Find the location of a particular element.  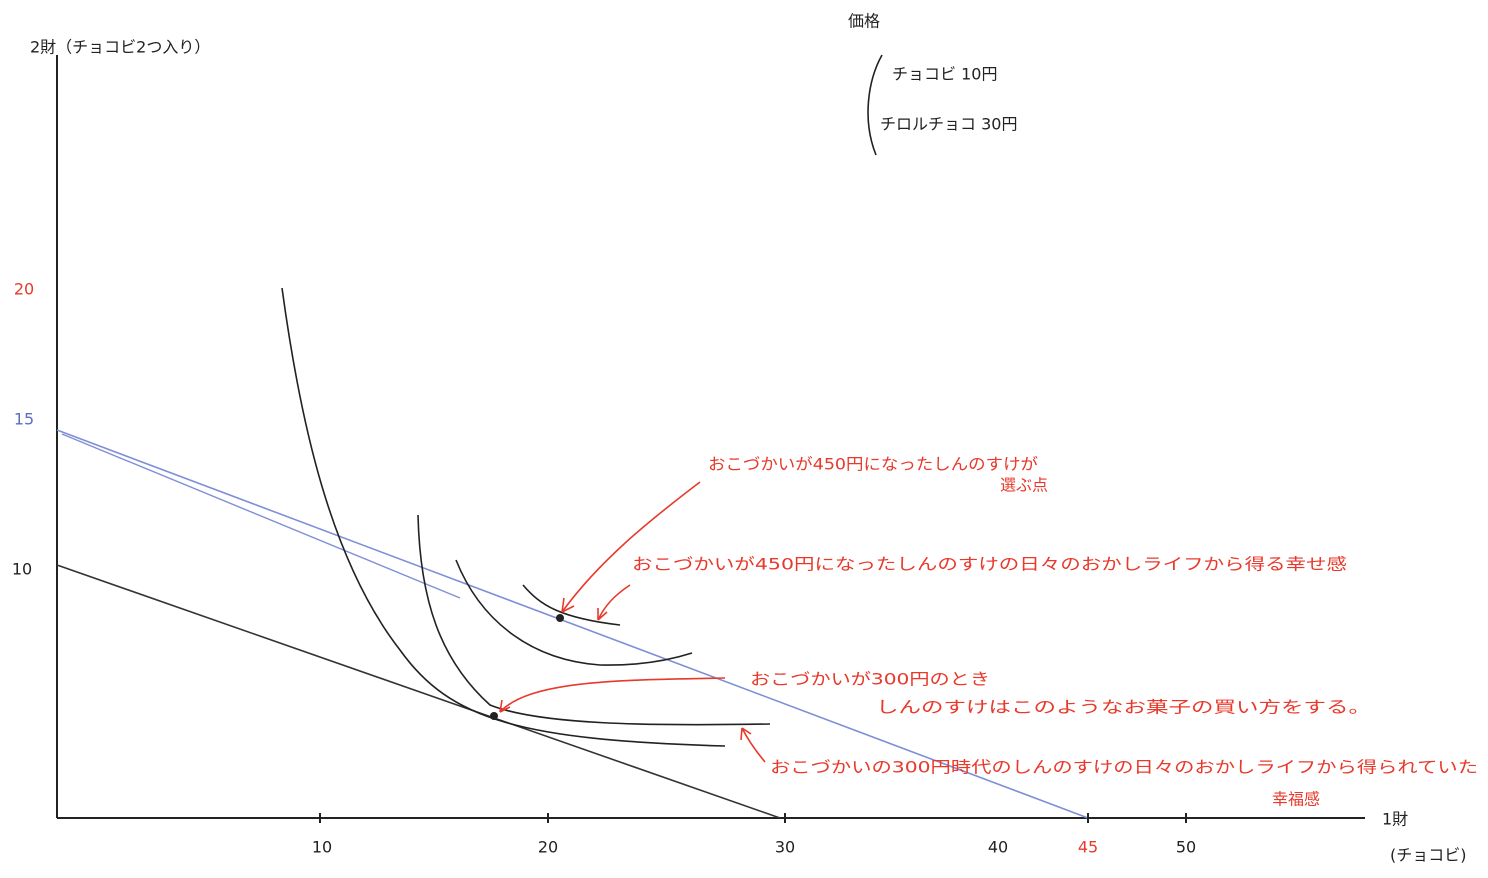

x-axis-label: 1財 is located at coordinates (1395, 819).